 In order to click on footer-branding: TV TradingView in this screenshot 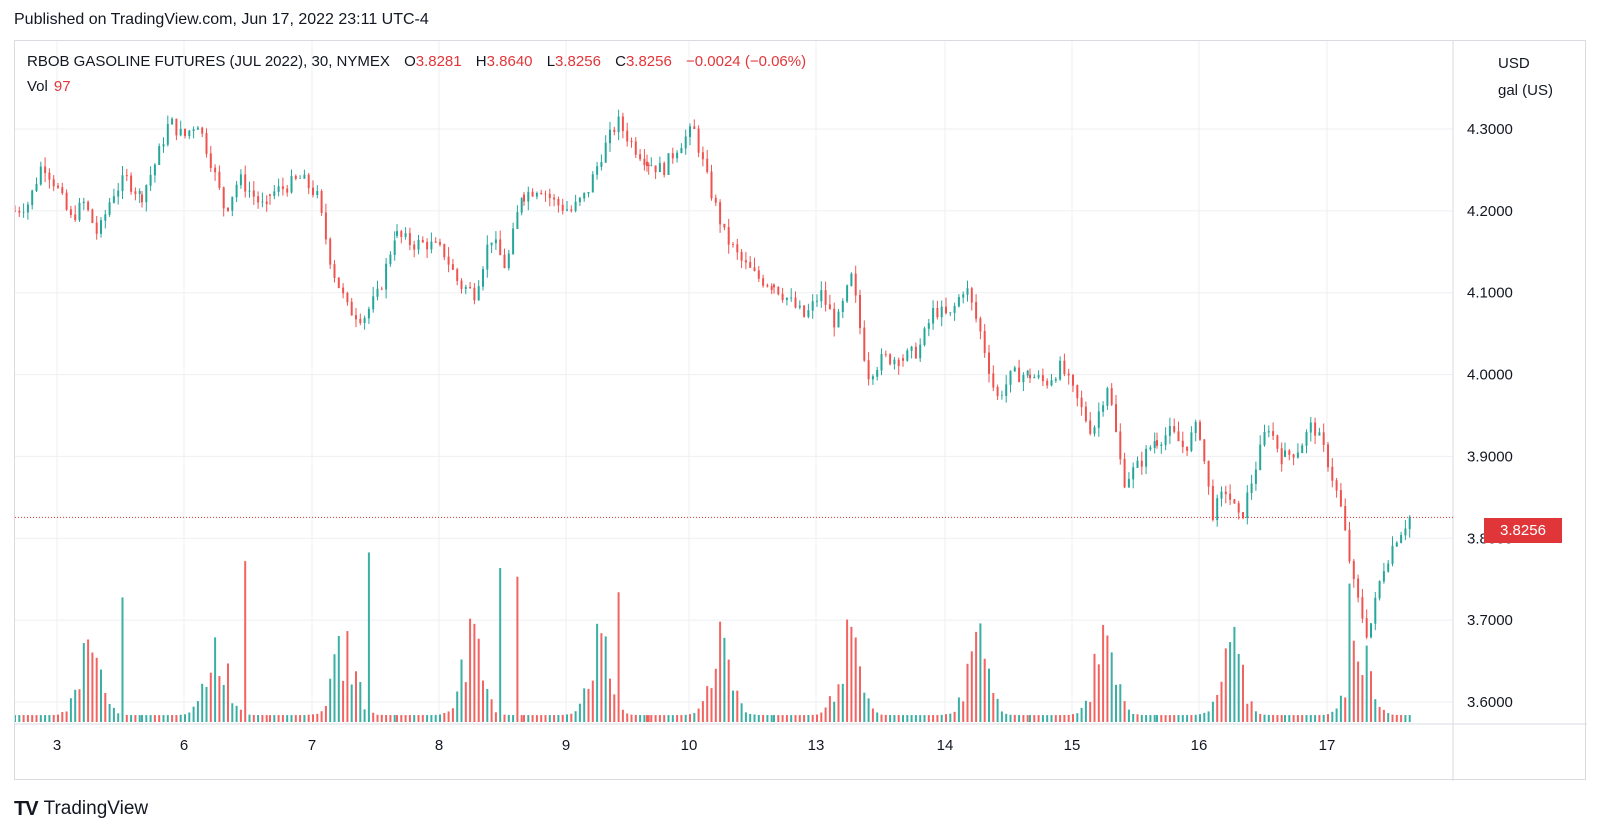, I will do `click(81, 809)`.